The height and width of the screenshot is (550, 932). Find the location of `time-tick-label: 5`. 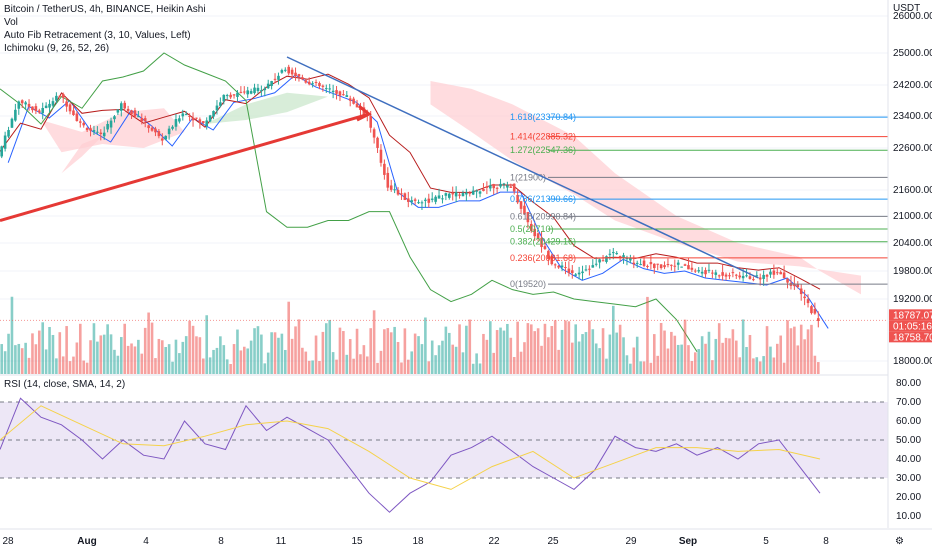

time-tick-label: 5 is located at coordinates (766, 541).